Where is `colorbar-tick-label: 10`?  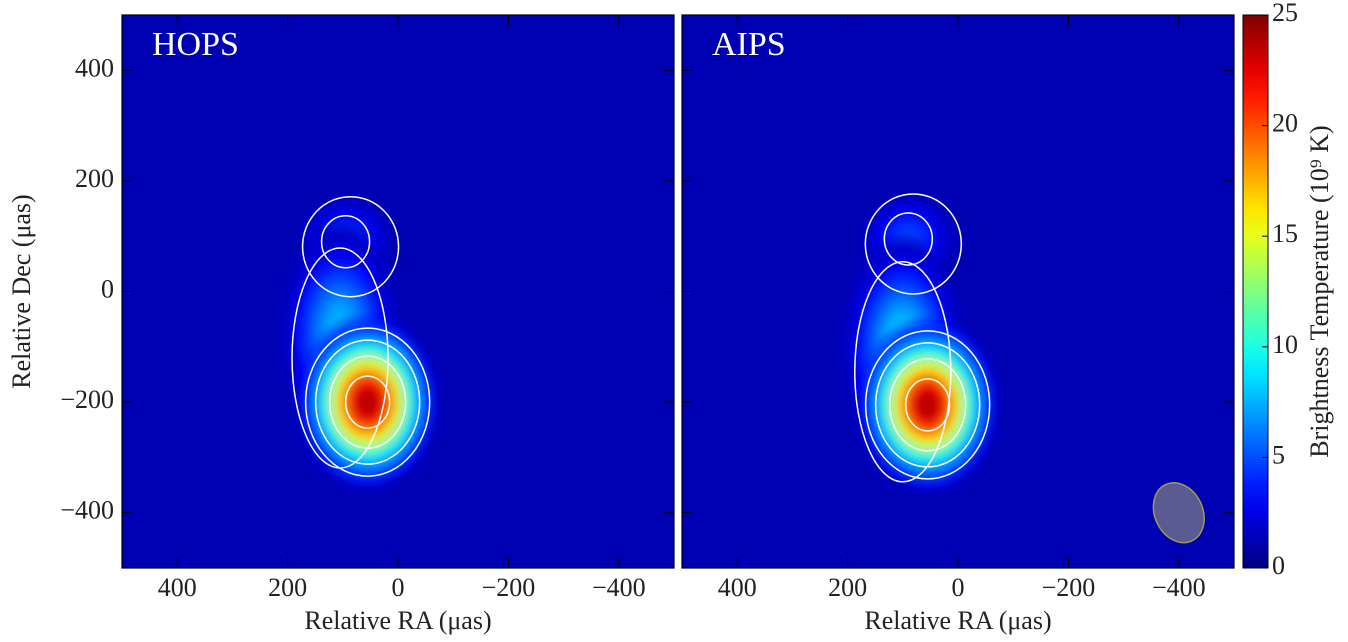
colorbar-tick-label: 10 is located at coordinates (1285, 344).